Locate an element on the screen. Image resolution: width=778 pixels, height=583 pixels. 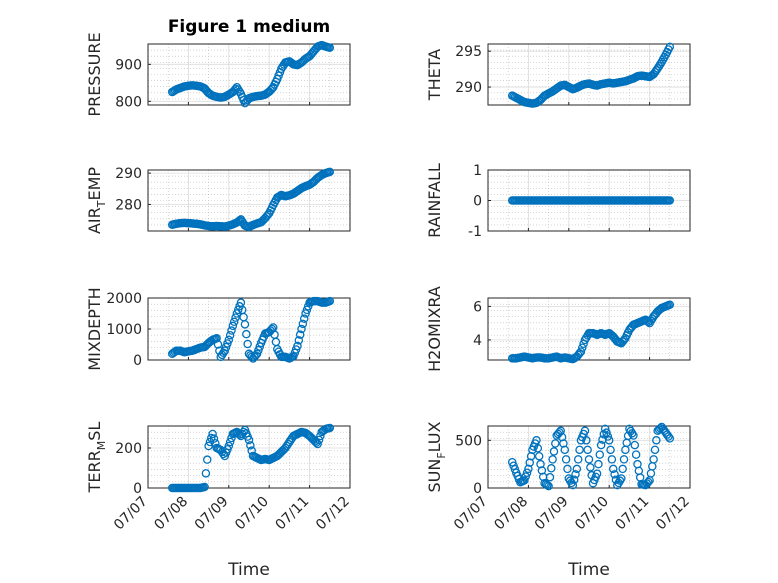
subplot-4: -1 0 1 RAINFALL is located at coordinates (558, 201).